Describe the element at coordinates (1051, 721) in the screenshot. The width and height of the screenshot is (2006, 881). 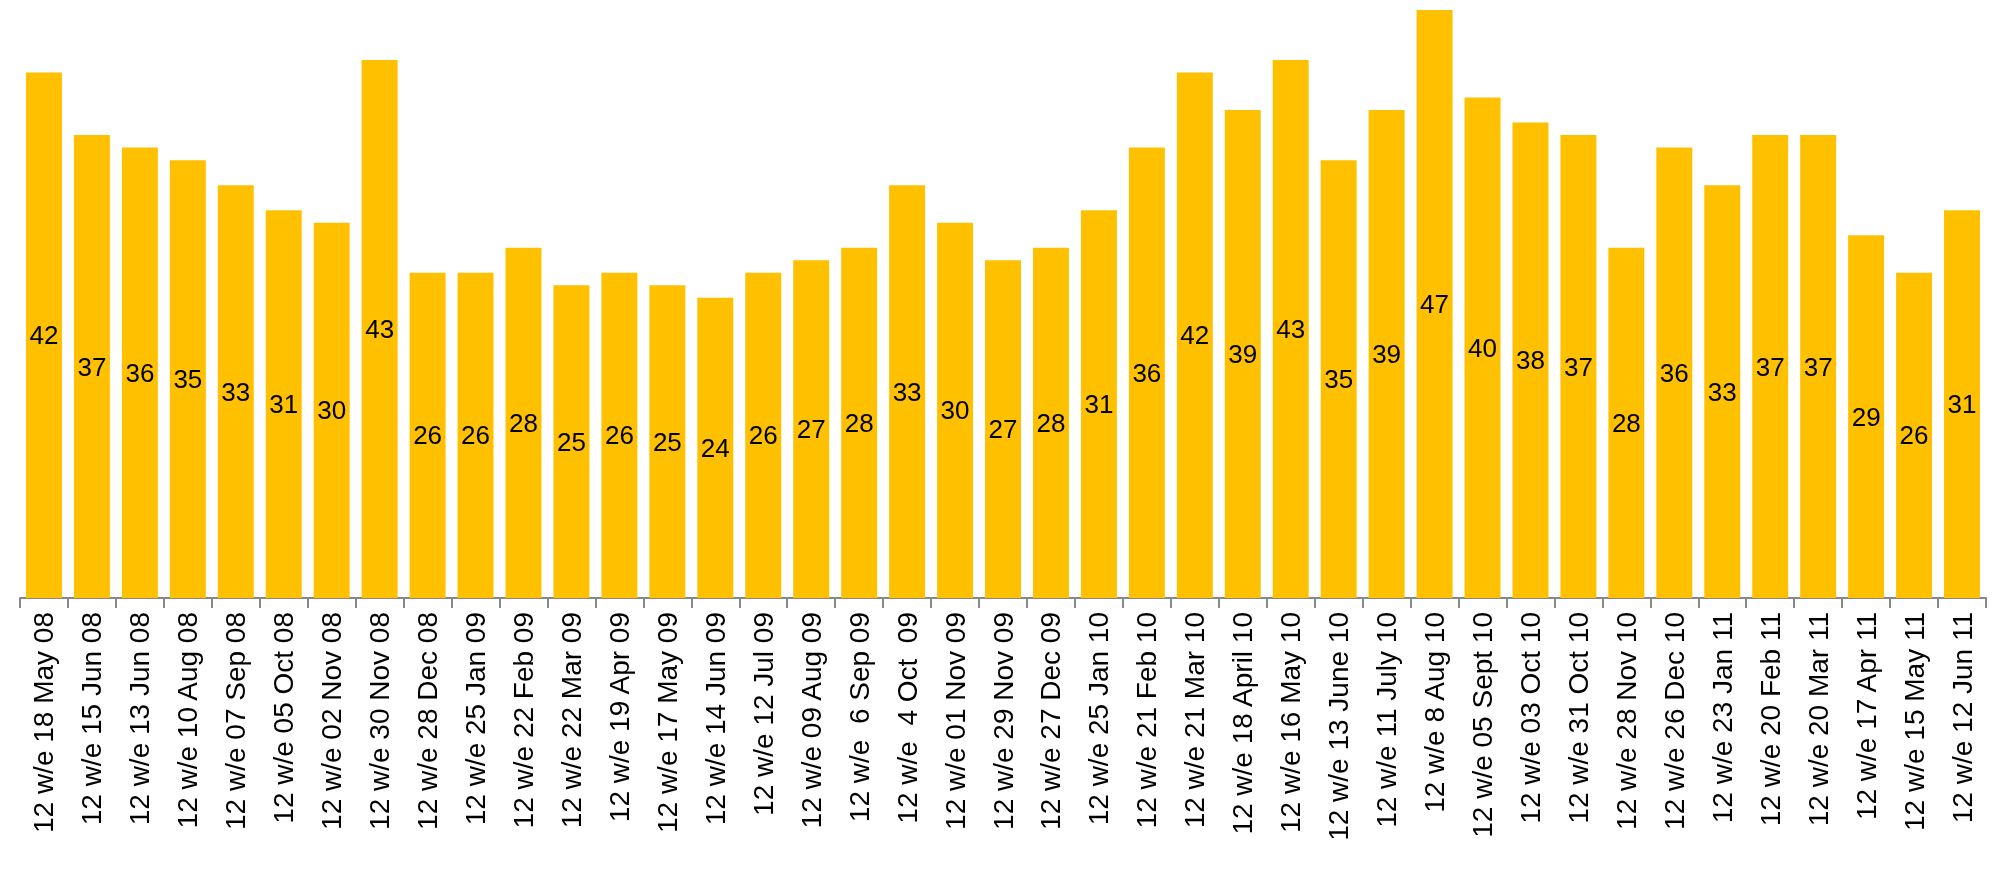
I see `x-tick-label: 12 w/e 27 Dec 09` at that location.